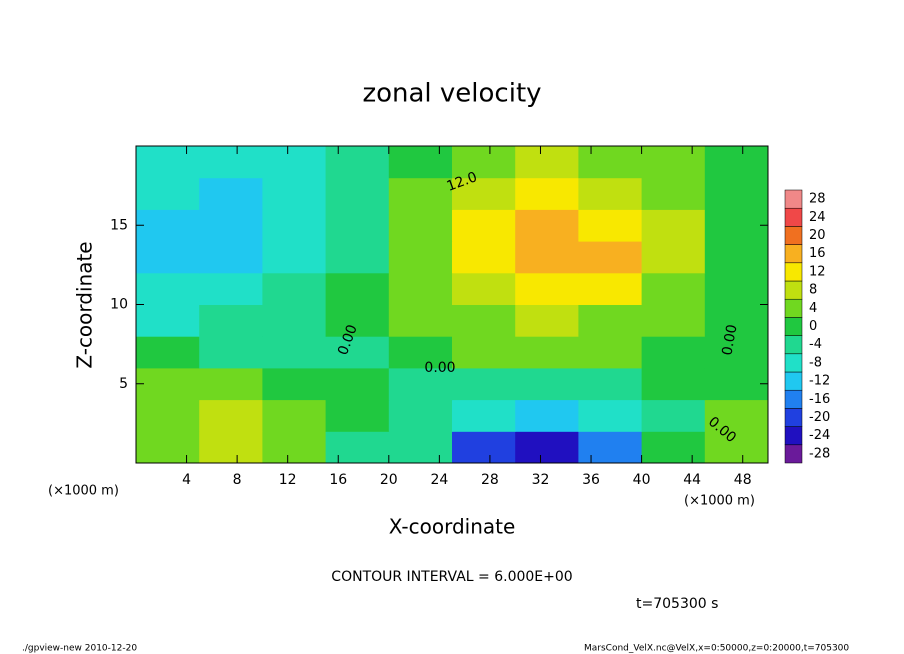 The image size is (904, 654). Describe the element at coordinates (813, 290) in the screenshot. I see `colorbar-label: 8` at that location.